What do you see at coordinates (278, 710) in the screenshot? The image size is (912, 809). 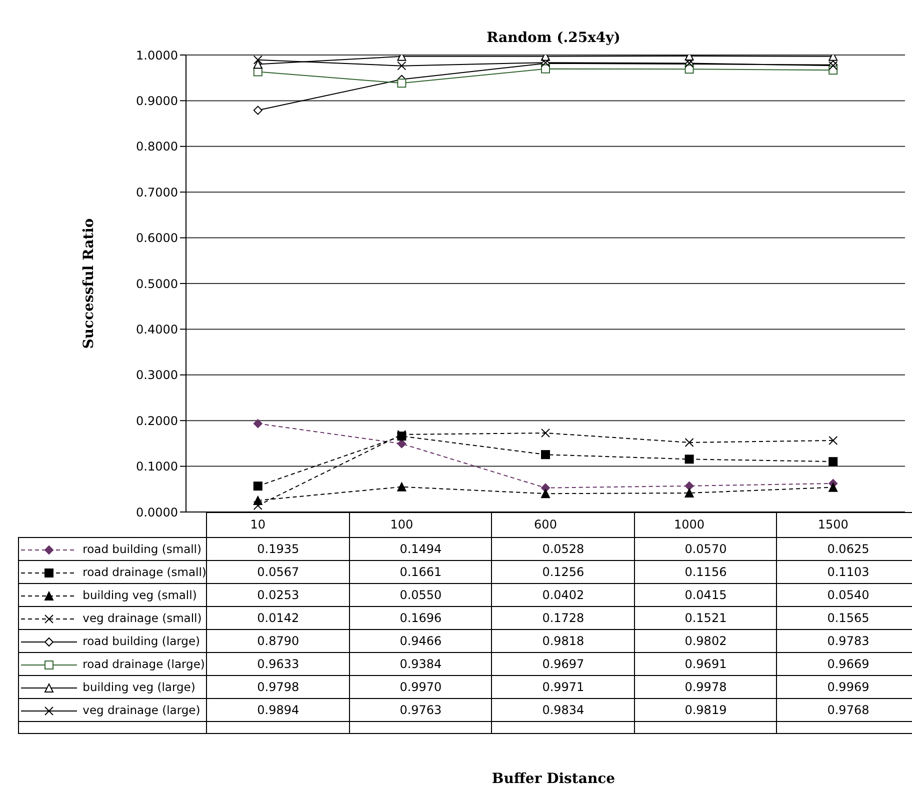 I see `data-label: 0.9894` at bounding box center [278, 710].